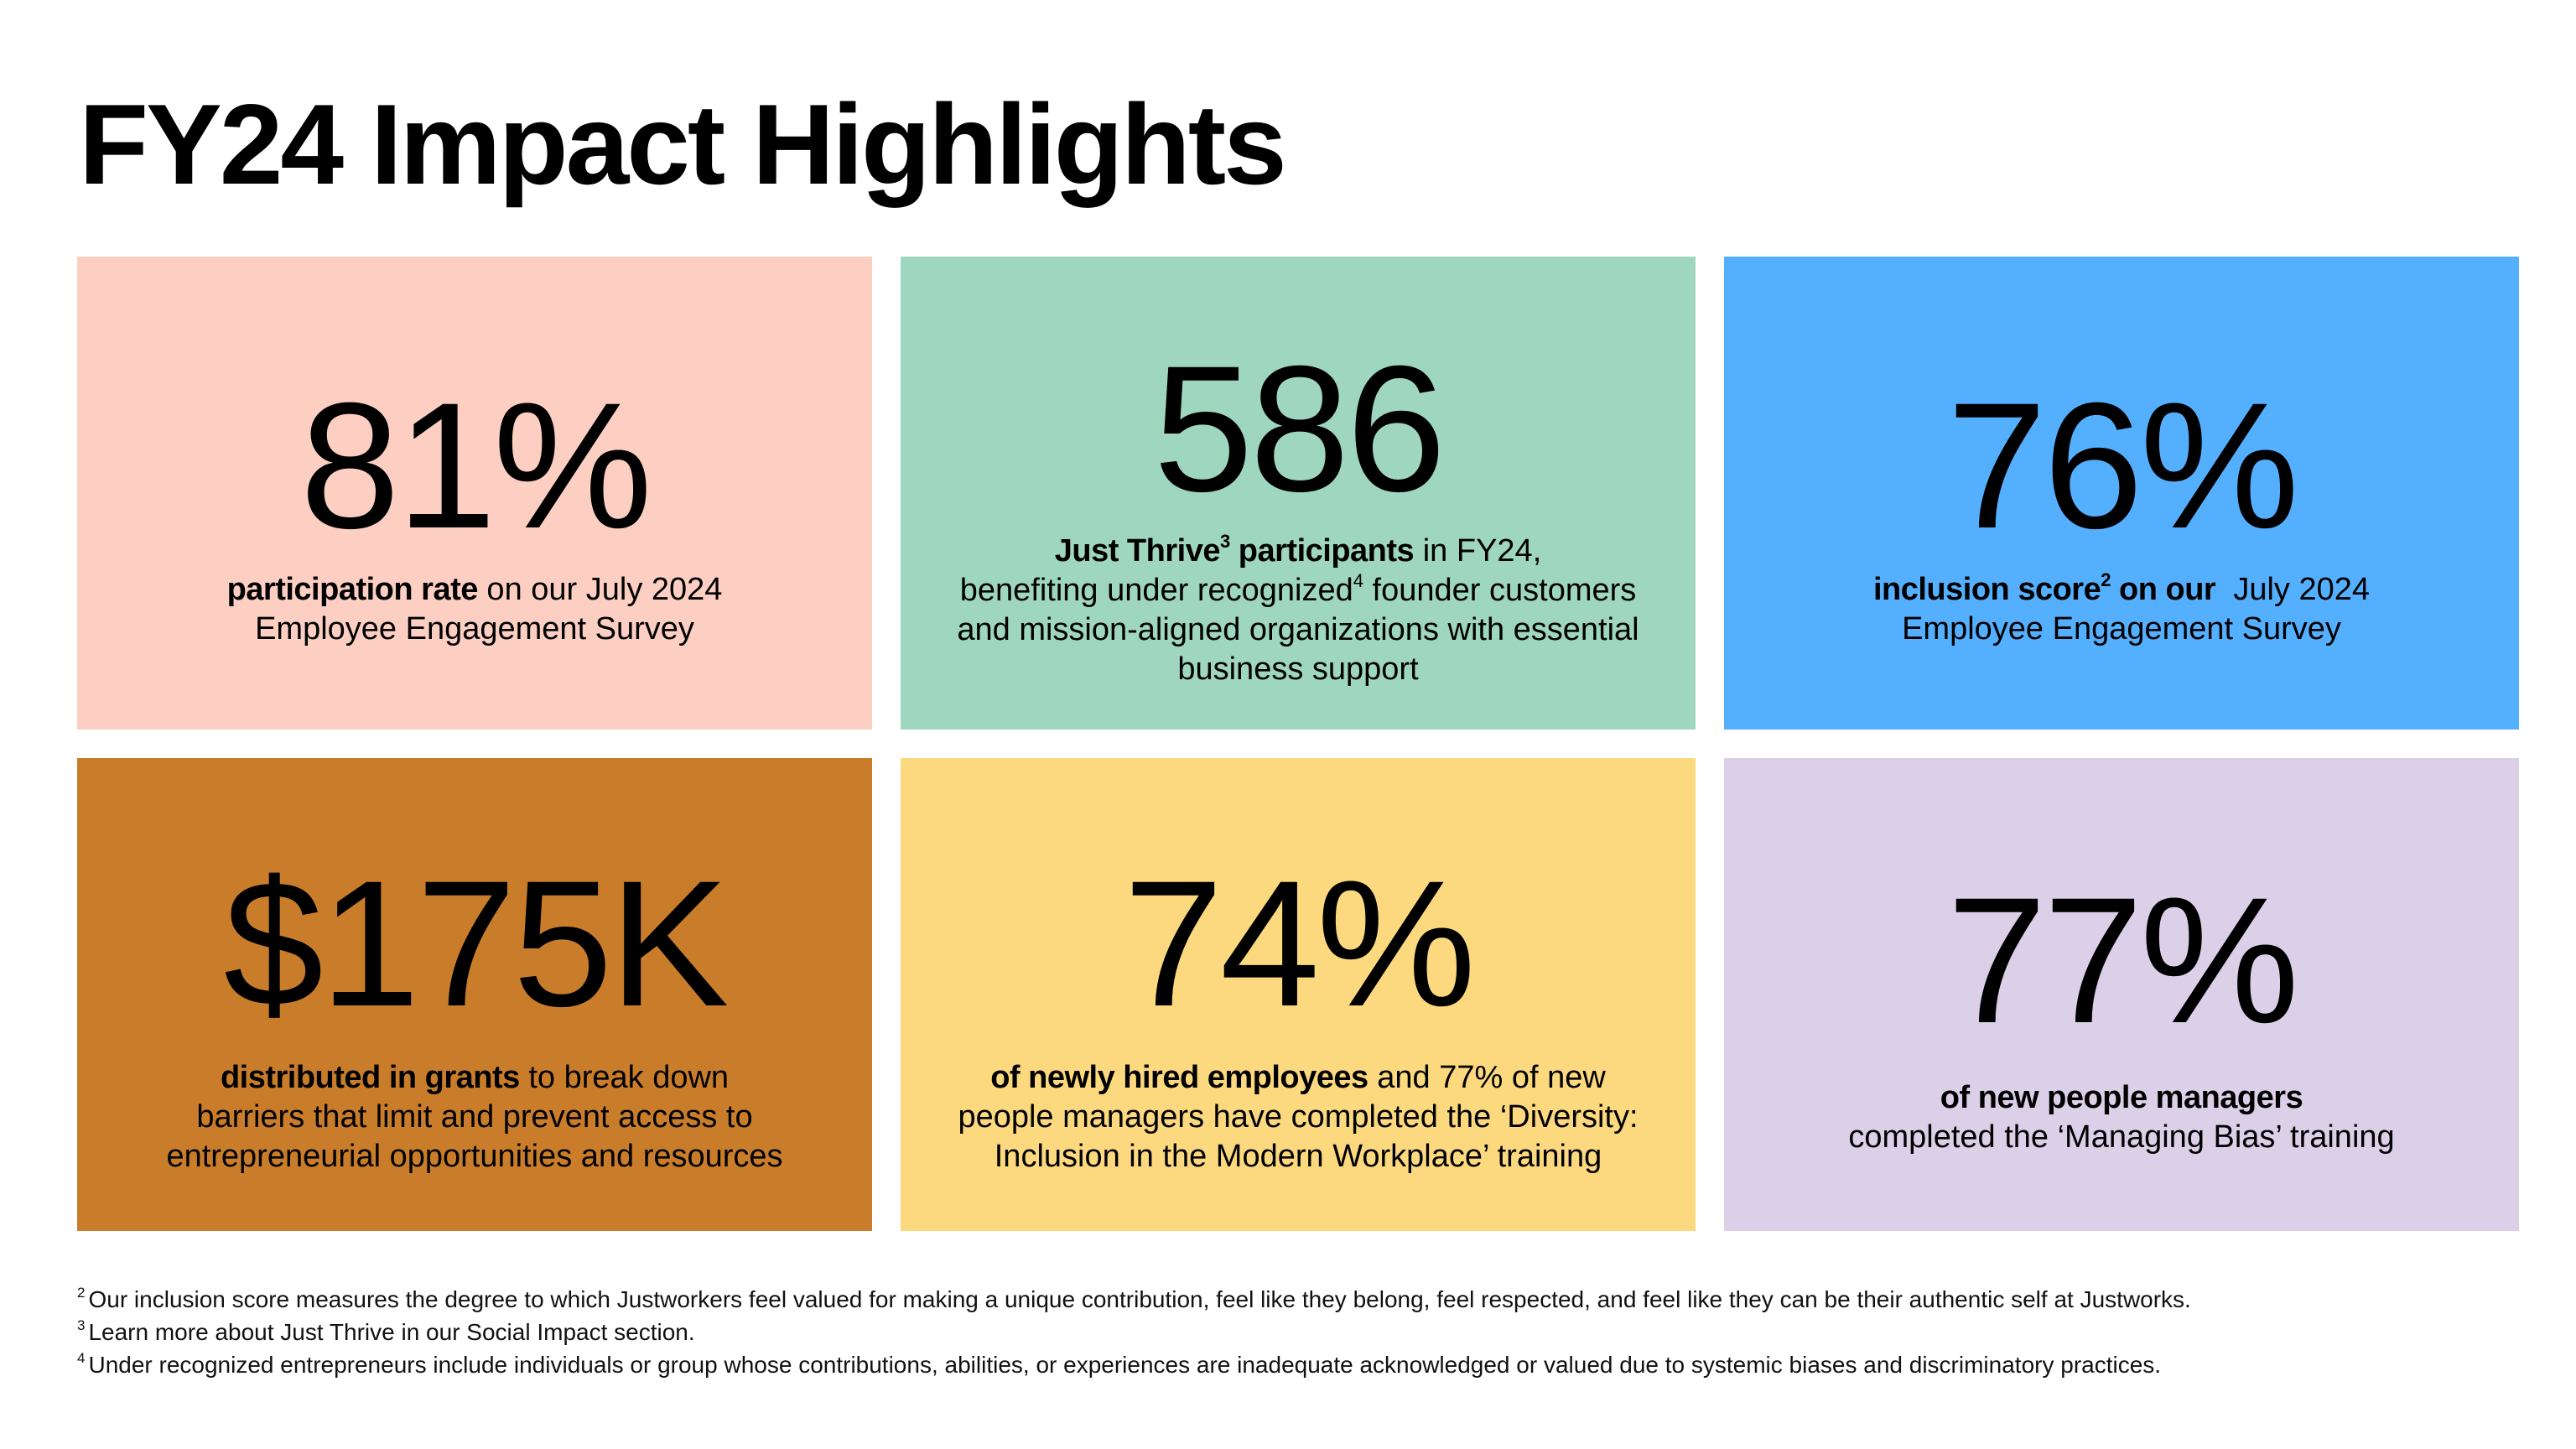  What do you see at coordinates (2293, 589) in the screenshot?
I see `description-text: July 2024` at bounding box center [2293, 589].